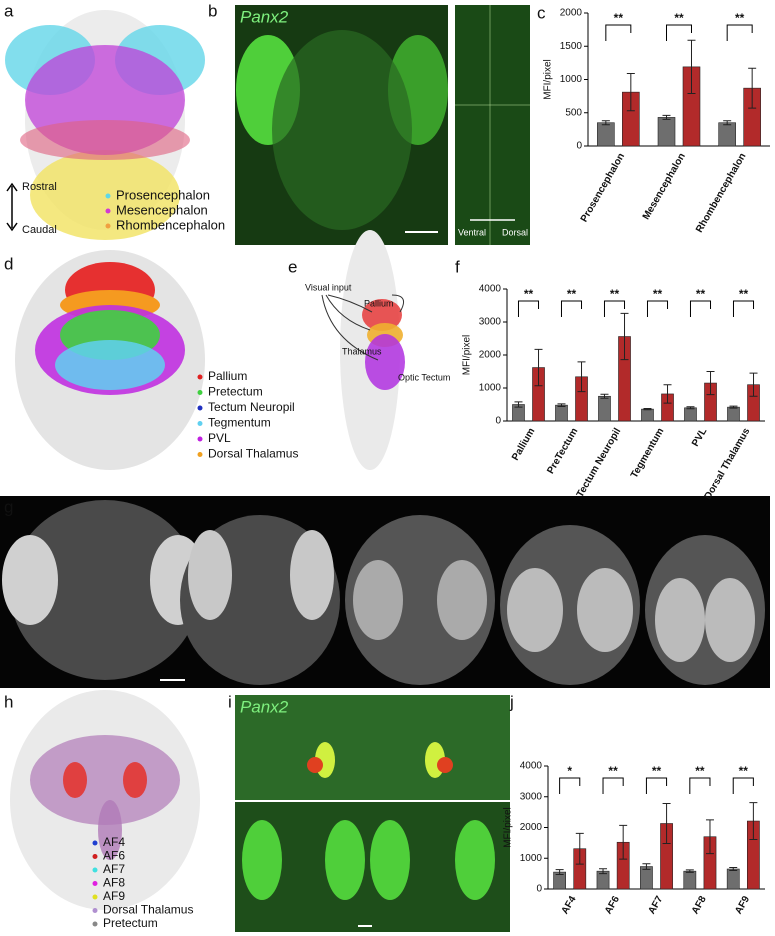  What do you see at coordinates (230, 701) in the screenshot?
I see `panel-letter: i` at bounding box center [230, 701].